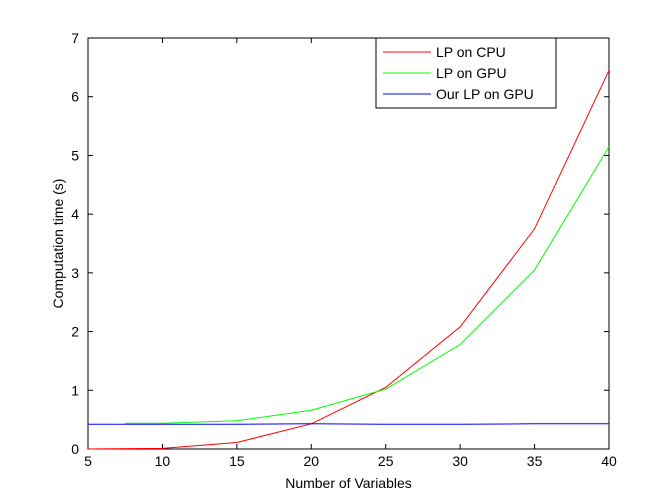 The width and height of the screenshot is (672, 504). I want to click on y-axis-label: Computation time (s), so click(58, 244).